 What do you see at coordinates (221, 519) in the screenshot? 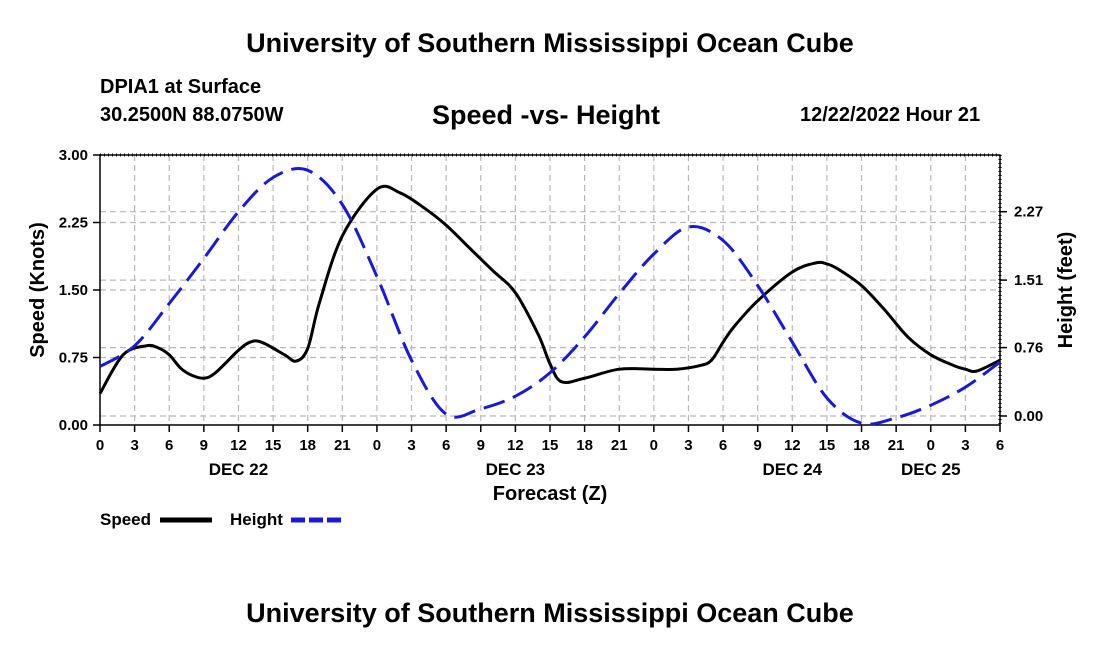
I see `legend: Speed Height` at bounding box center [221, 519].